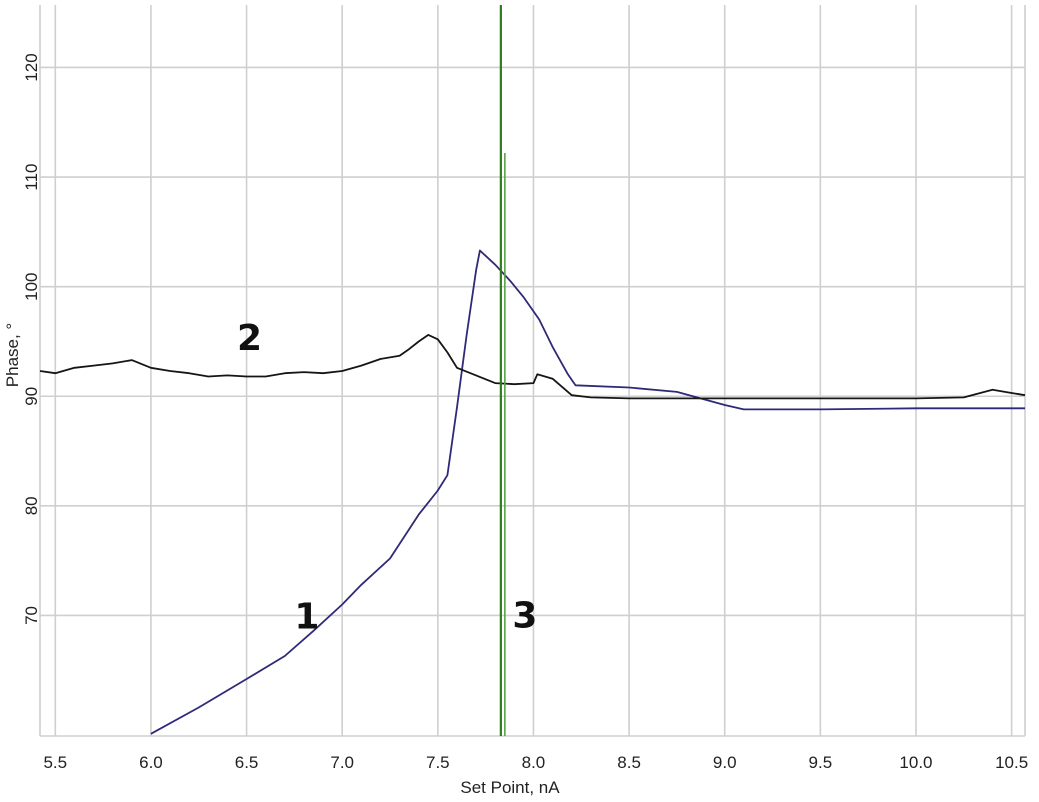  I want to click on series-2-line, so click(532, 366).